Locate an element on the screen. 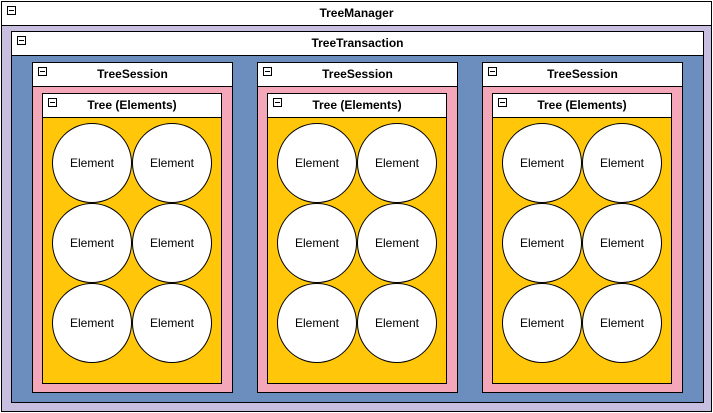  tree-transaction-header: TreeTransaction is located at coordinates (357, 44).